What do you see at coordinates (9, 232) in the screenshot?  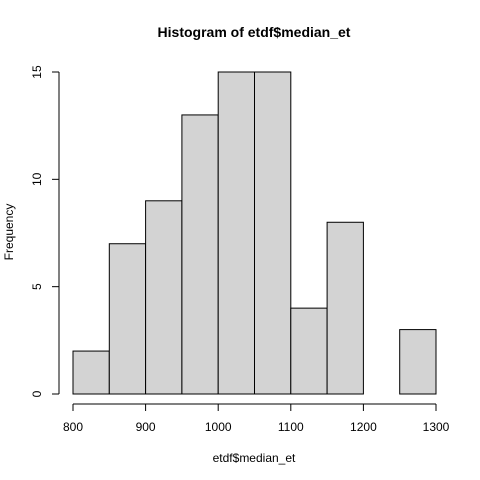 I see `y-axis-label: Frequency` at bounding box center [9, 232].